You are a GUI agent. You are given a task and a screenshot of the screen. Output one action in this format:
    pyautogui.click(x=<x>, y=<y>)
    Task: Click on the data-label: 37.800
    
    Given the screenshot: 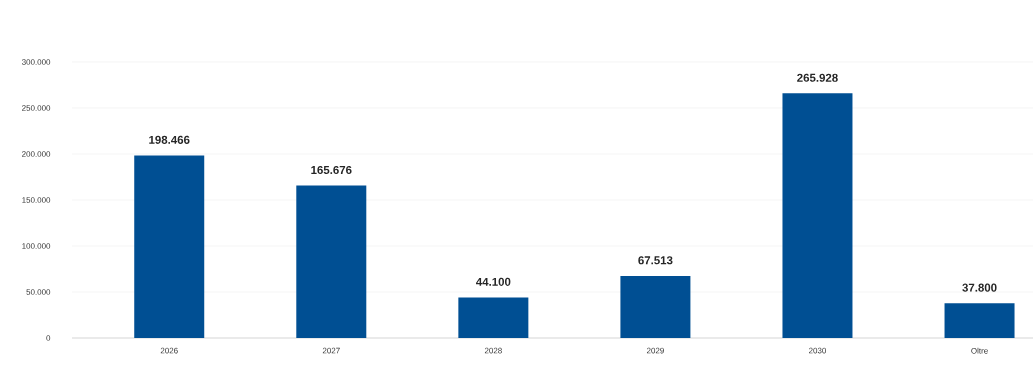 What is the action you would take?
    pyautogui.click(x=979, y=287)
    